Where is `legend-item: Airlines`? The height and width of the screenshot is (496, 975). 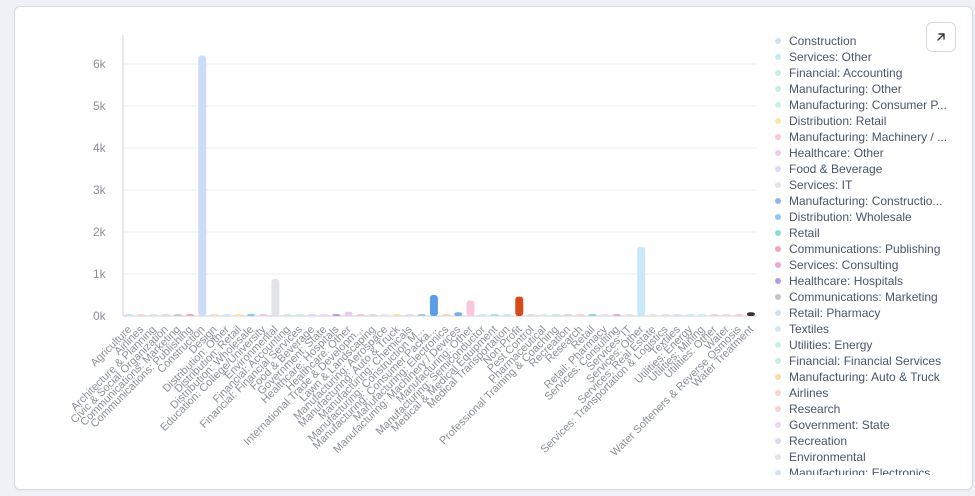
legend-item: Airlines is located at coordinates (865, 393).